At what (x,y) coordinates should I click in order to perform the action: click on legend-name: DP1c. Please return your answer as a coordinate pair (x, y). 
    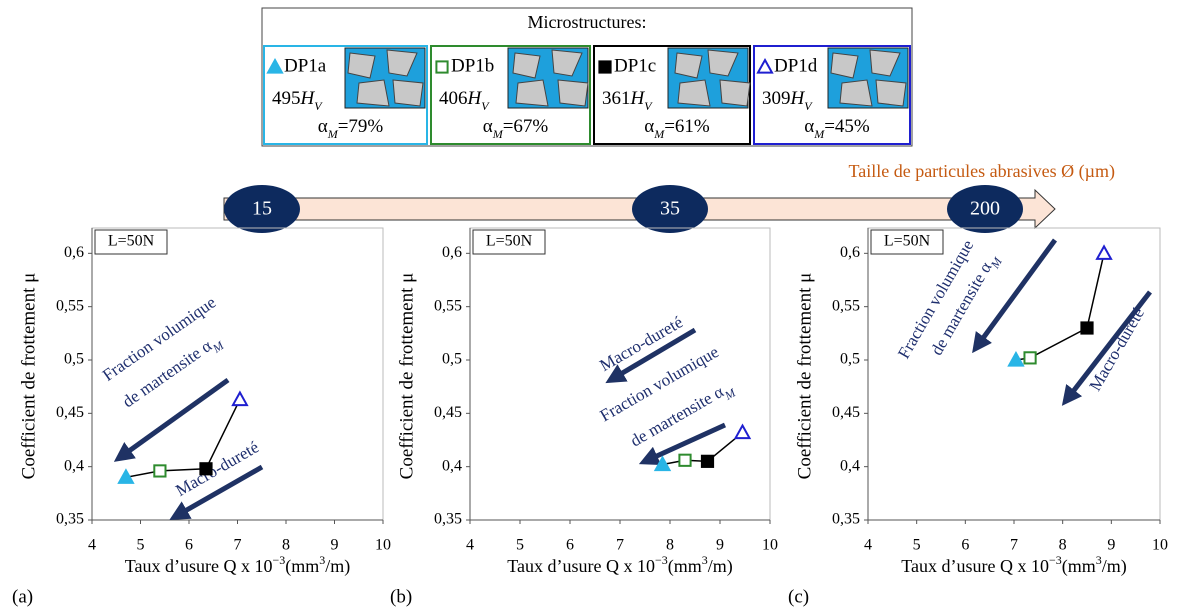
    Looking at the image, I should click on (635, 65).